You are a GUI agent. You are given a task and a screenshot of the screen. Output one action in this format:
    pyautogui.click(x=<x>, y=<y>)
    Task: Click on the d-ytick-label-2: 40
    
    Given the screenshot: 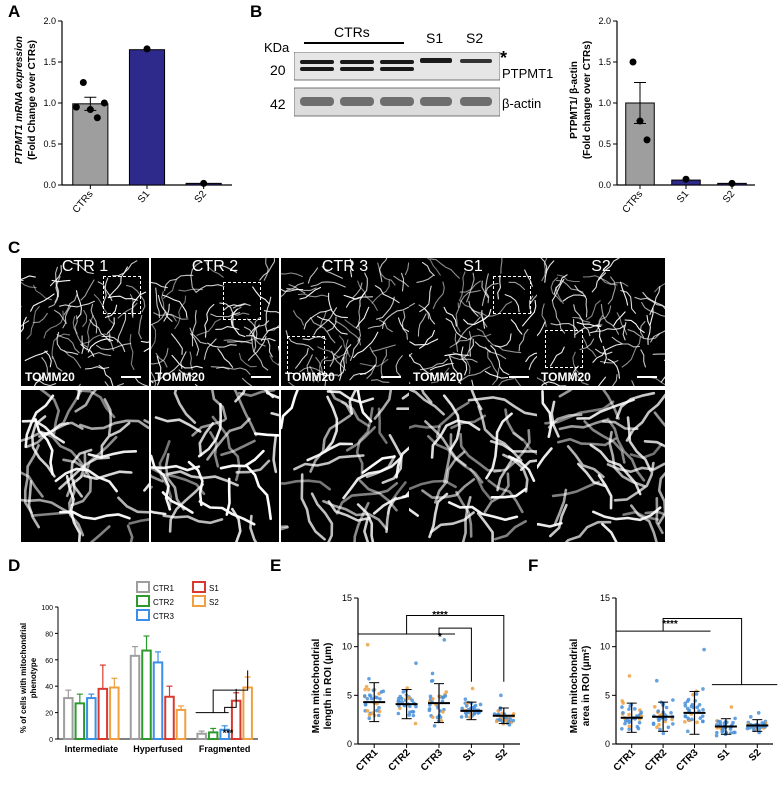 What is the action you would take?
    pyautogui.click(x=49, y=687)
    